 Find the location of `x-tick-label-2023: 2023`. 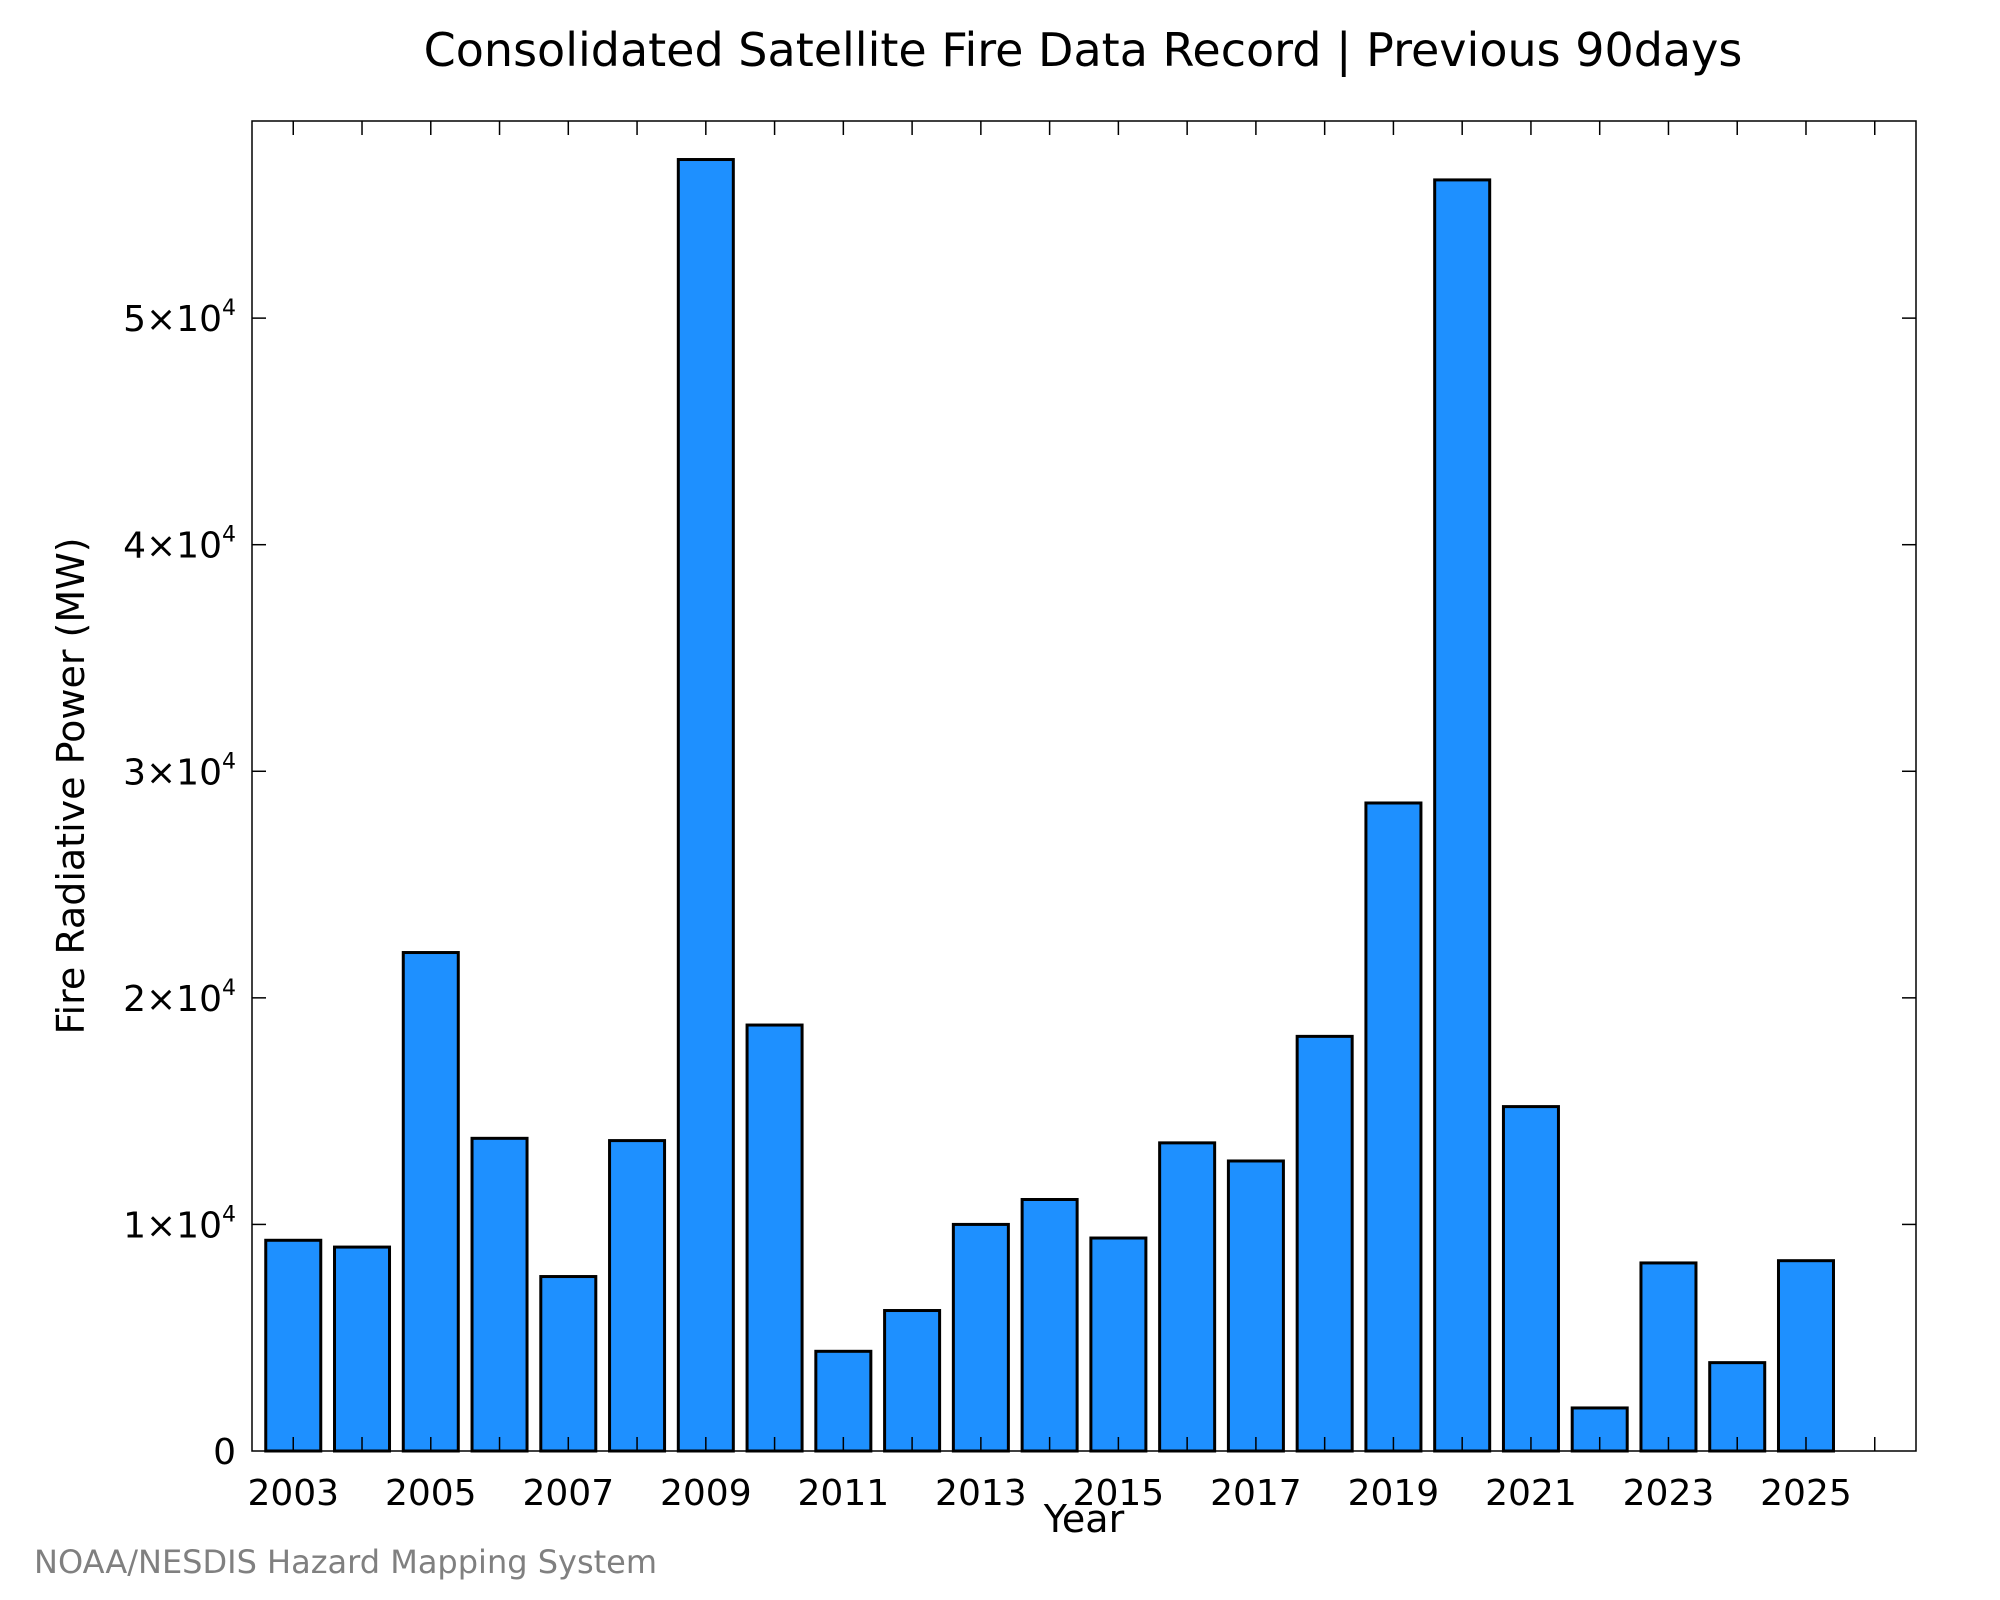

x-tick-label-2023: 2023 is located at coordinates (1669, 1493).